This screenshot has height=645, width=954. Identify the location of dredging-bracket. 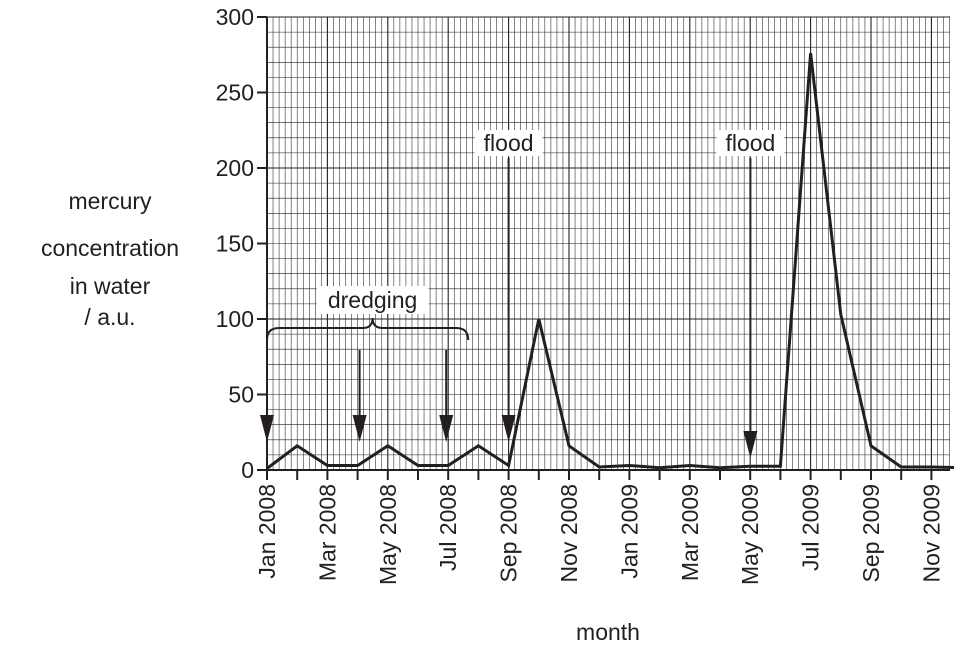
(368, 329).